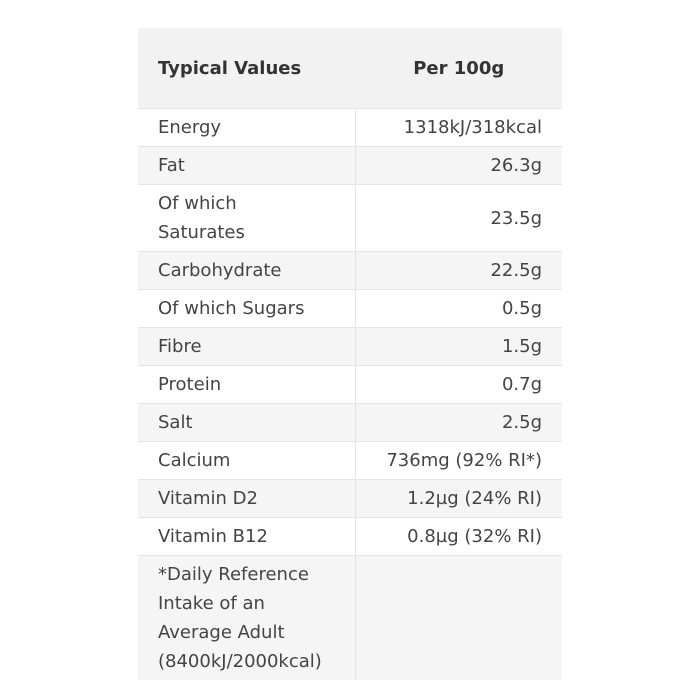 The width and height of the screenshot is (700, 700). I want to click on nutrient-value: 26.3g, so click(458, 165).